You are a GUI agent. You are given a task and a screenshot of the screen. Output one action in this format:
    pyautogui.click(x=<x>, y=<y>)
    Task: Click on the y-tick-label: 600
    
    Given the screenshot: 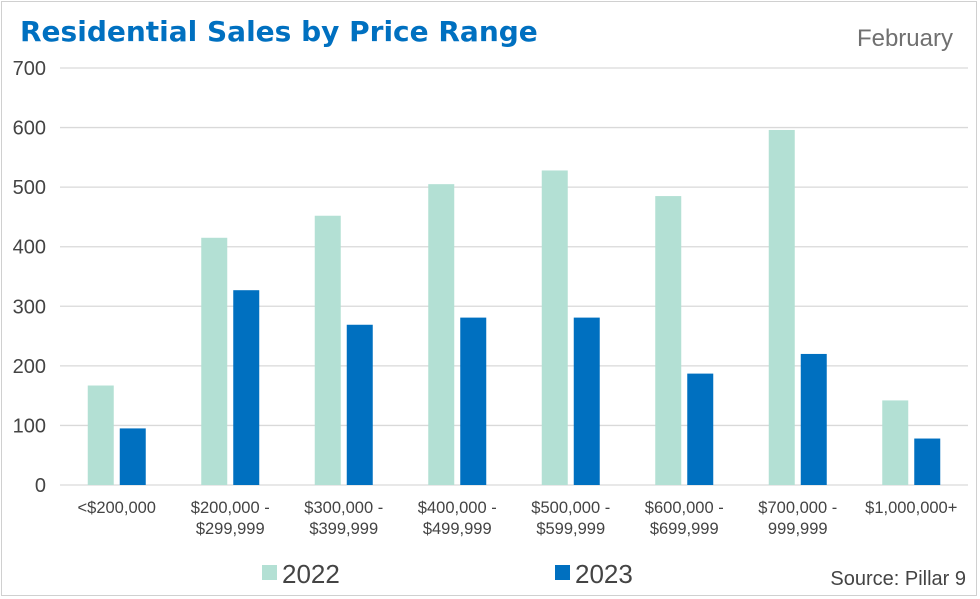 What is the action you would take?
    pyautogui.click(x=29, y=129)
    